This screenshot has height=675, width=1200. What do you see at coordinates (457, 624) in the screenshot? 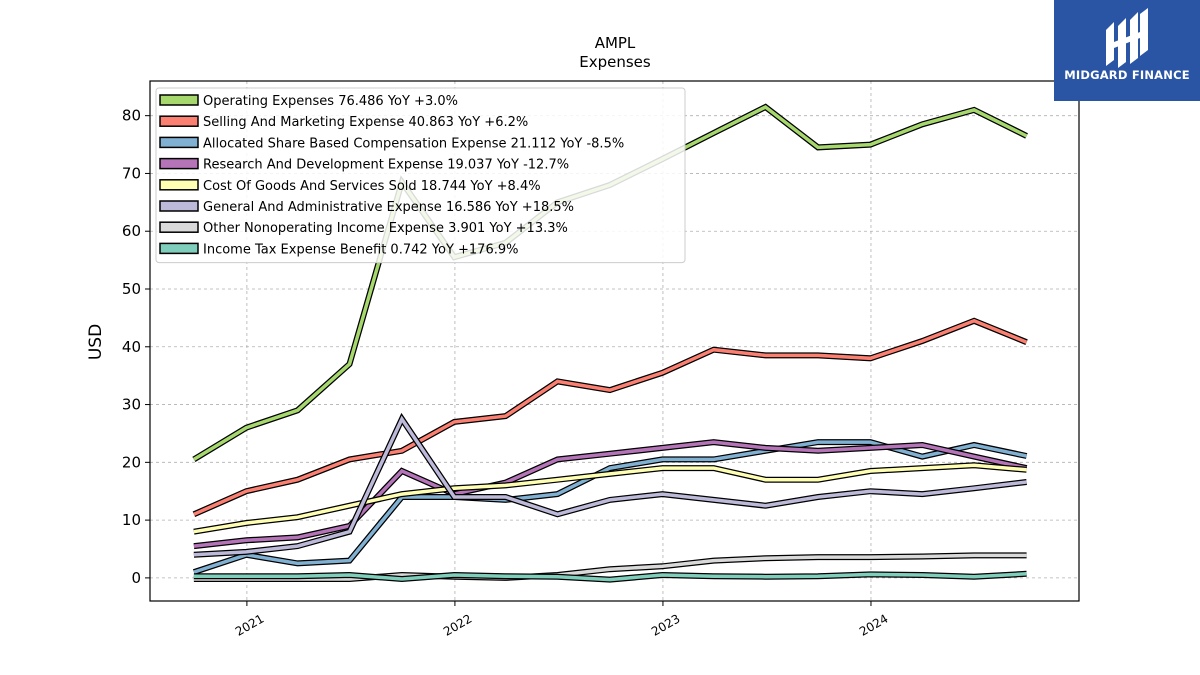
I see `x-tick-label: 2022` at bounding box center [457, 624].